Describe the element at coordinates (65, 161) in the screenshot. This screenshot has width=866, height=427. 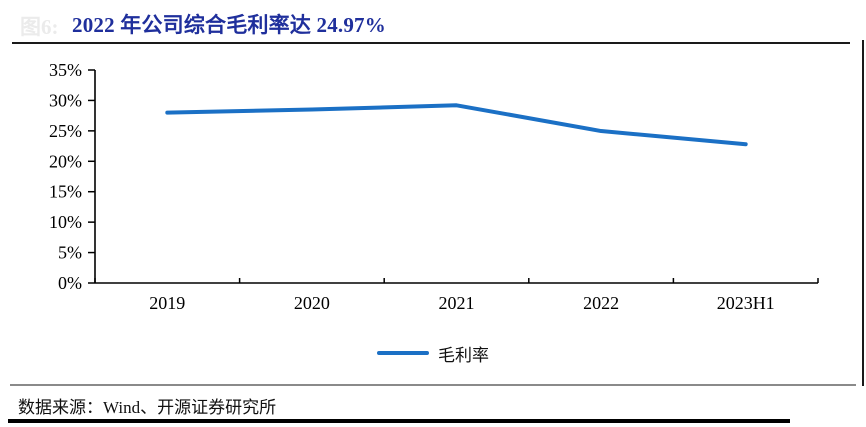
I see `y-tick-label: 20%` at that location.